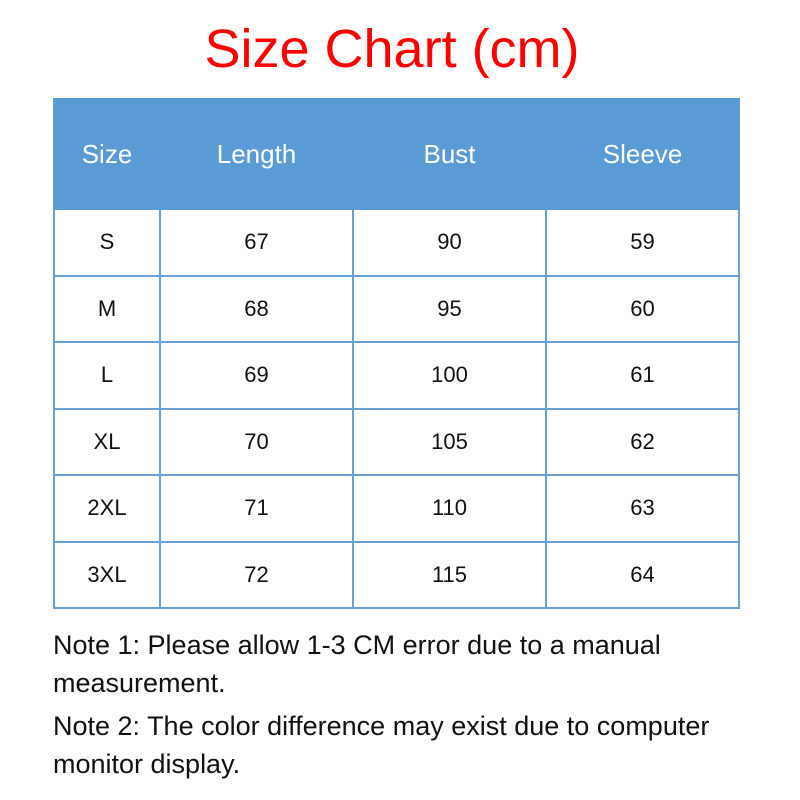 The image size is (800, 800). What do you see at coordinates (107, 508) in the screenshot?
I see `cell-size: 2XL` at bounding box center [107, 508].